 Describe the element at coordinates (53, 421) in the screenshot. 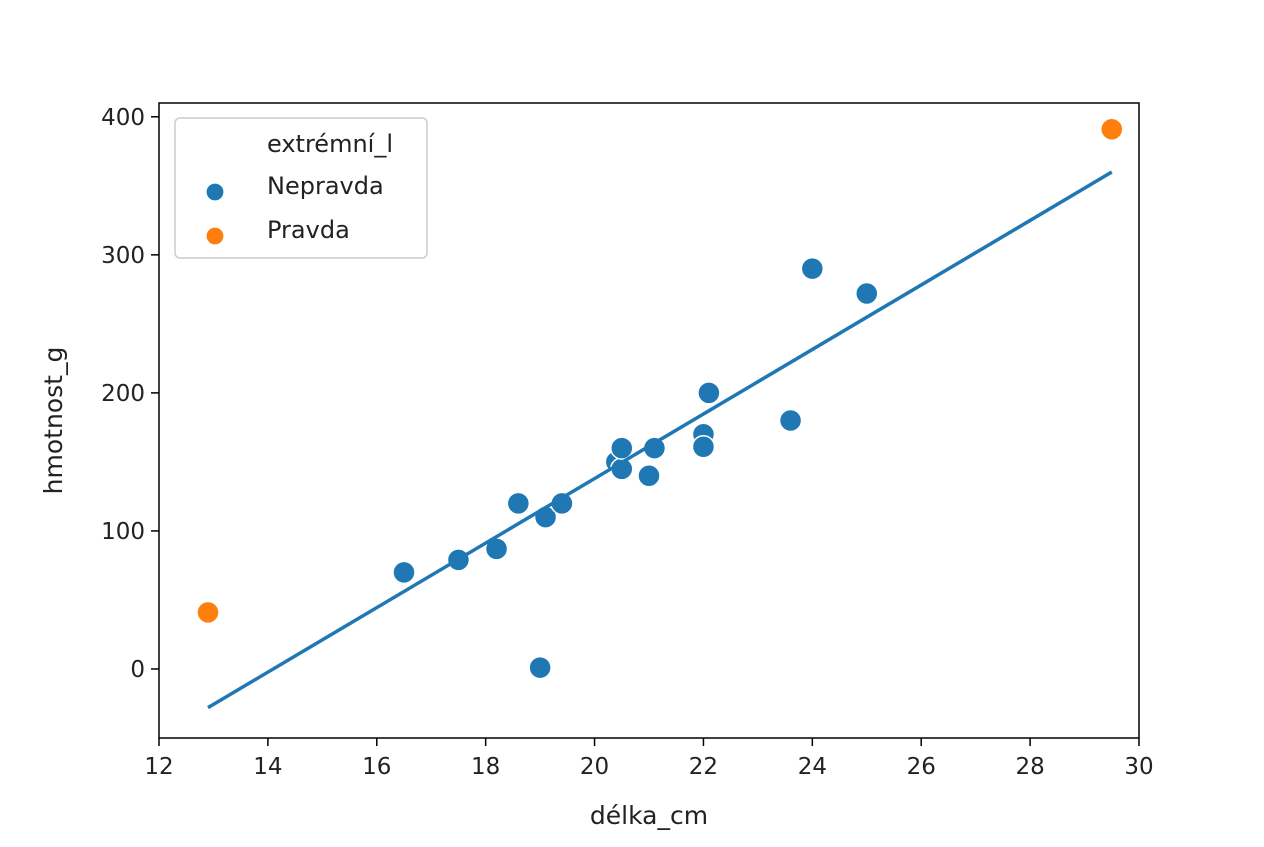

I see `y-axis-label: hmotnost_g` at that location.